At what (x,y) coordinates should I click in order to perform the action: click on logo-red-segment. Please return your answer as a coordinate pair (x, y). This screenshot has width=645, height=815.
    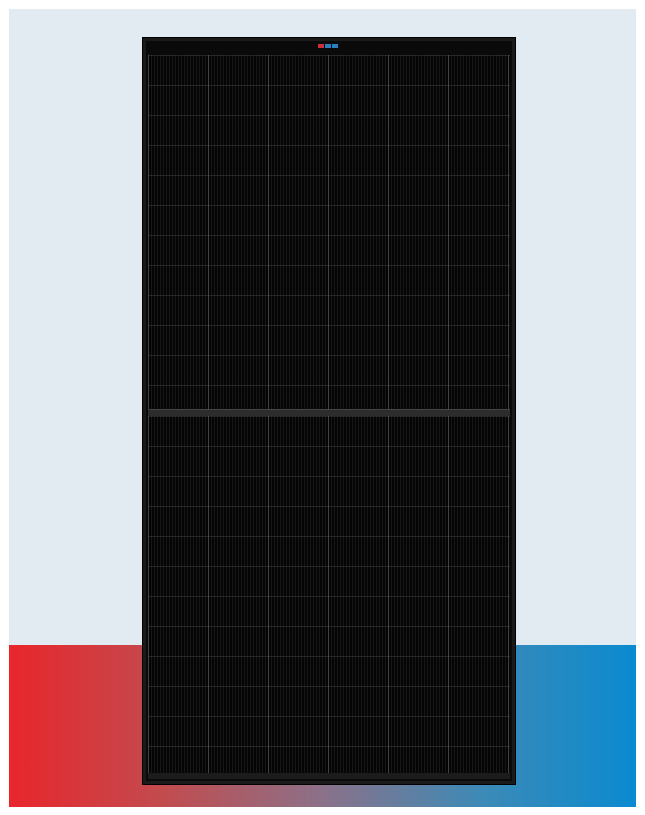
    Looking at the image, I should click on (321, 46).